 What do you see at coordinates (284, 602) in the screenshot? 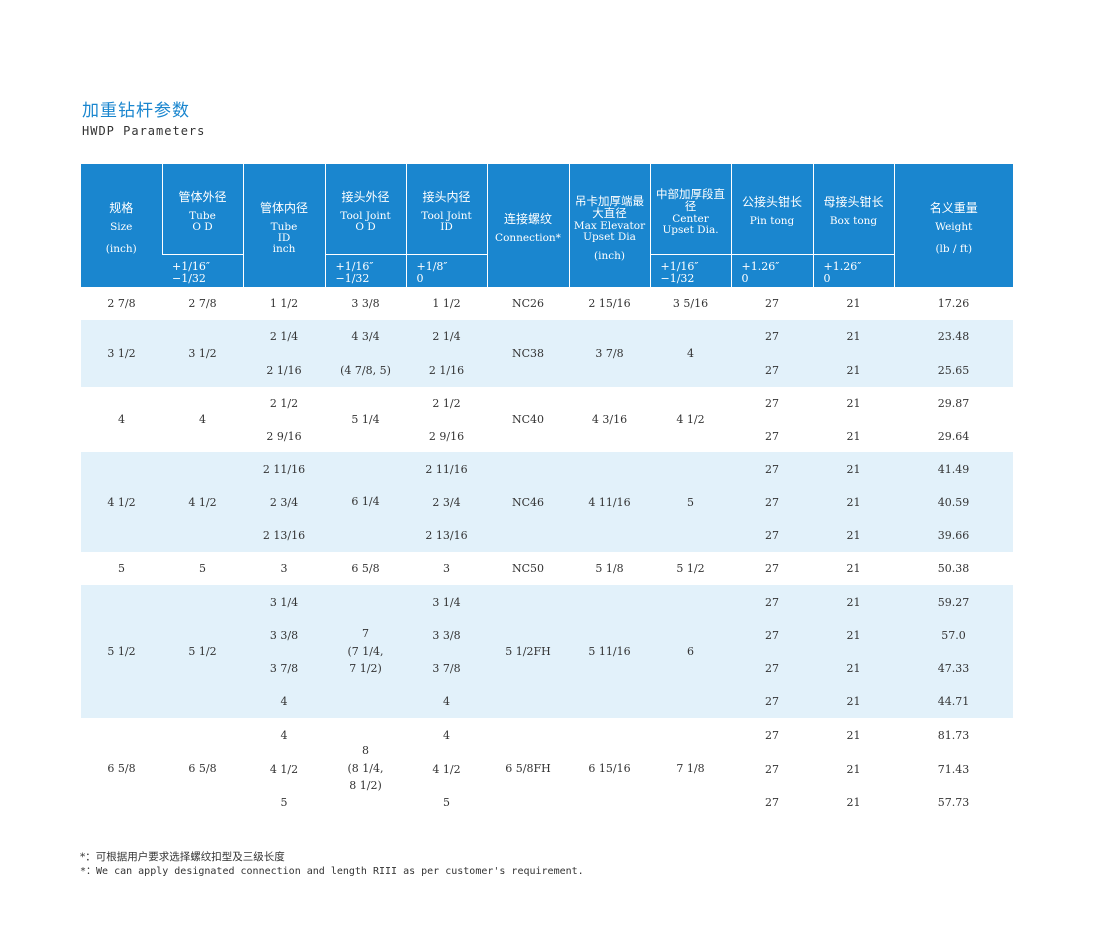
I see `cell-tube-id: 3 1/4` at bounding box center [284, 602].